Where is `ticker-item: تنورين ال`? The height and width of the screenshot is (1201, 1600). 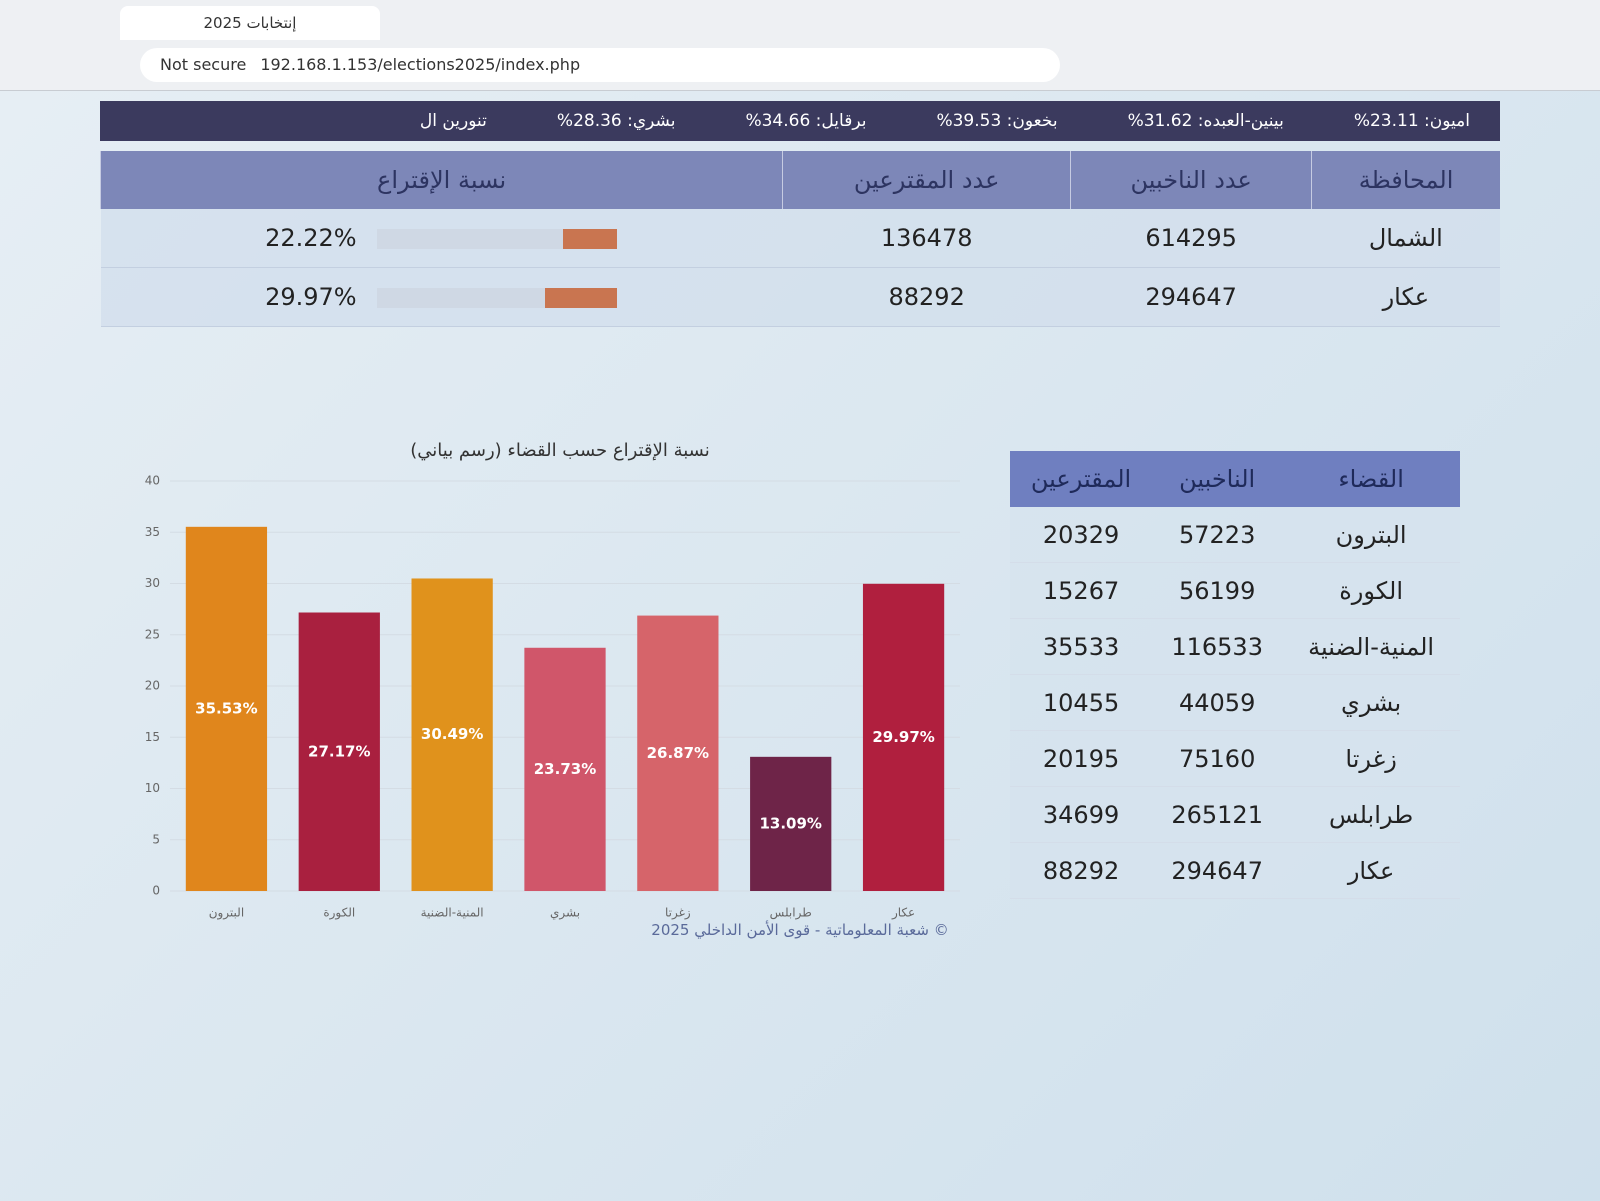
ticker-item: تنورين ال is located at coordinates (453, 121).